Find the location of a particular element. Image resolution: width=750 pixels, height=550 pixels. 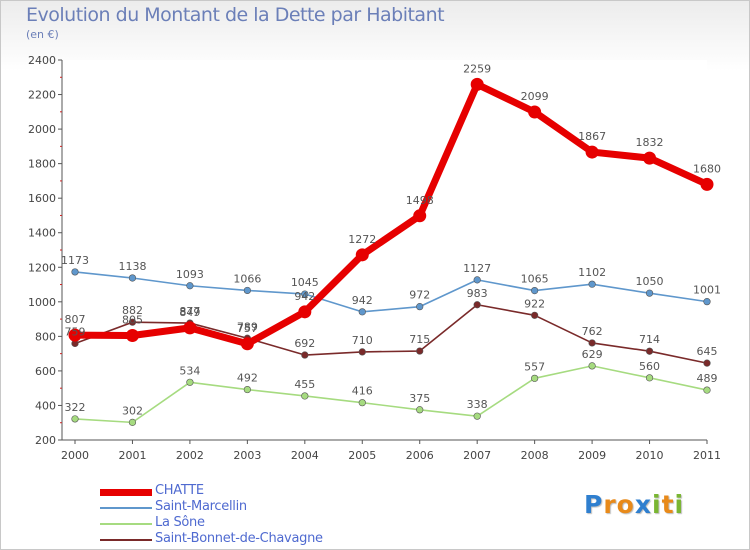

data-label: 1045 is located at coordinates (305, 282).